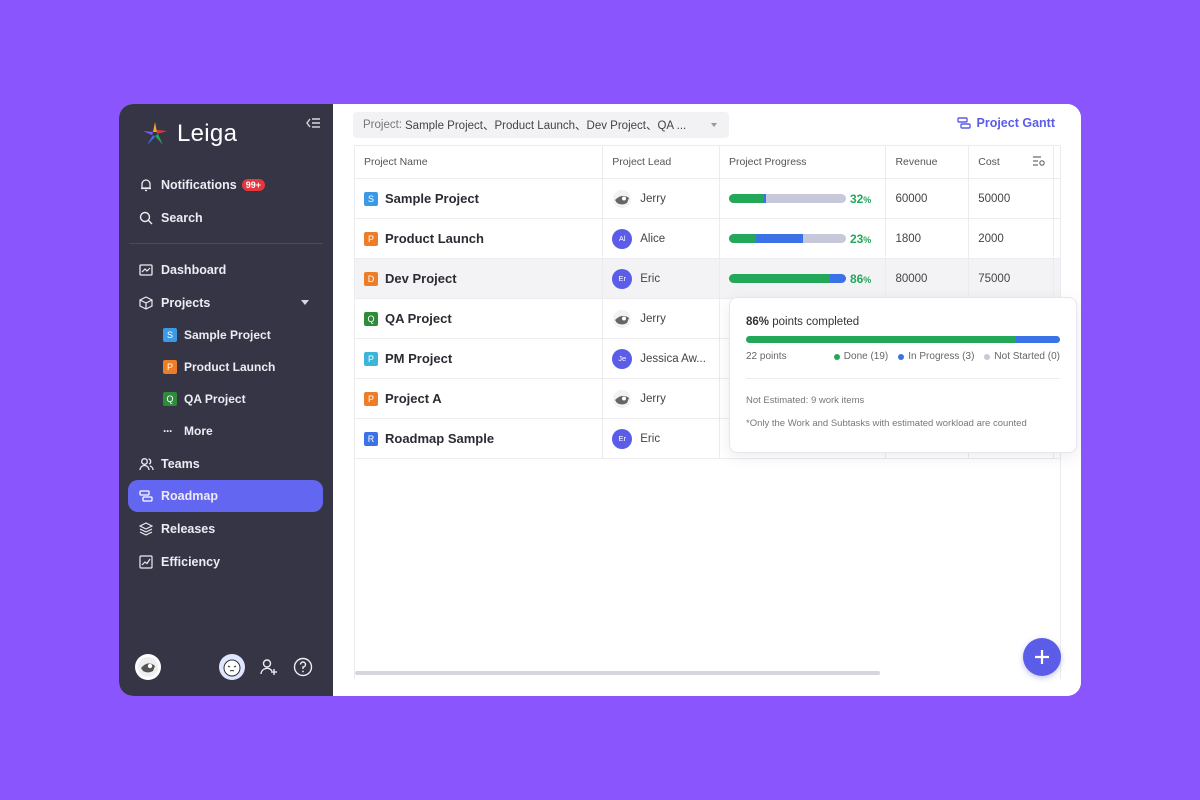  Describe the element at coordinates (146, 303) in the screenshot. I see `cube-icon` at that location.